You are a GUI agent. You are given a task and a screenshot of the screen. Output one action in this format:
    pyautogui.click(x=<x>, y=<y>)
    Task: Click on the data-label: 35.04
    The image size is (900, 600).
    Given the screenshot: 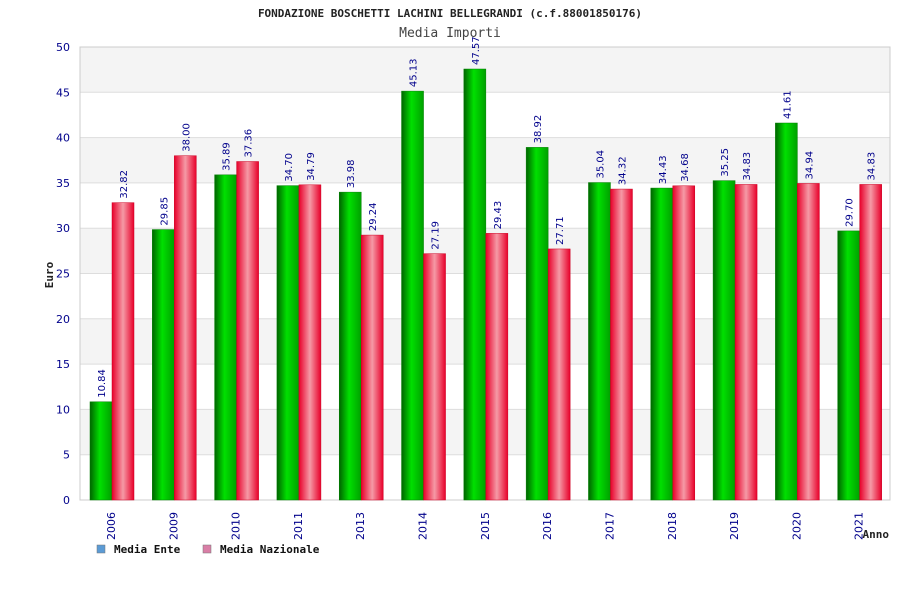 What is the action you would take?
    pyautogui.click(x=600, y=164)
    